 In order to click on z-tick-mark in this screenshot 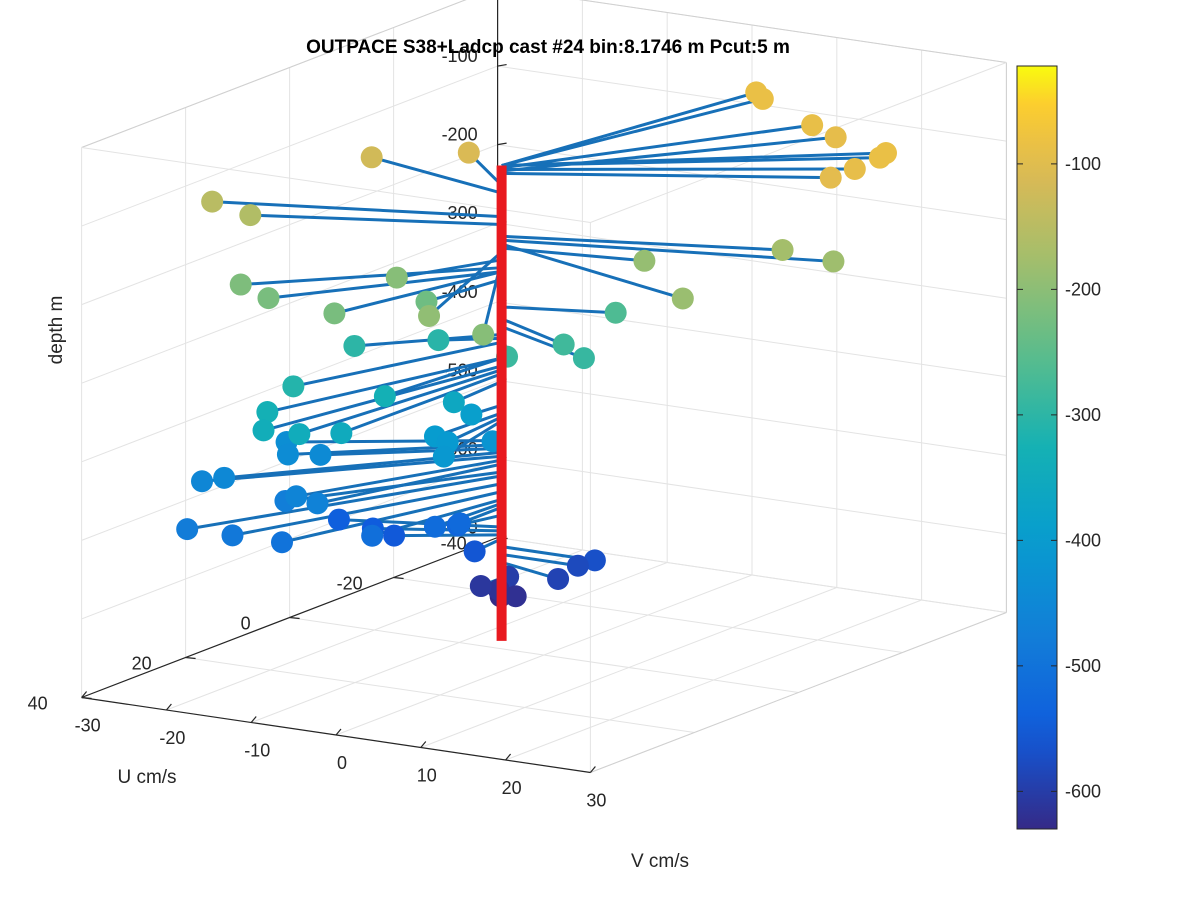, I will do `click(502, 144)`.